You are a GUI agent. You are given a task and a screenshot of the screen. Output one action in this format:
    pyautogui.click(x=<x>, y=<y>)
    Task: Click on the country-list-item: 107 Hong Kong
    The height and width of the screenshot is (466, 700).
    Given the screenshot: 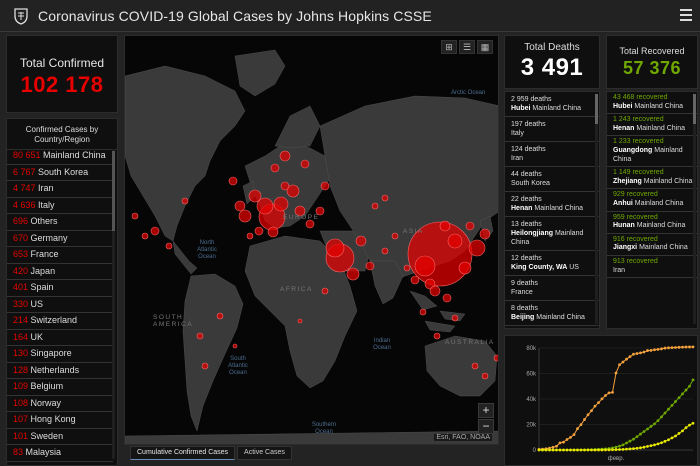 What is the action you would take?
    pyautogui.click(x=60, y=420)
    